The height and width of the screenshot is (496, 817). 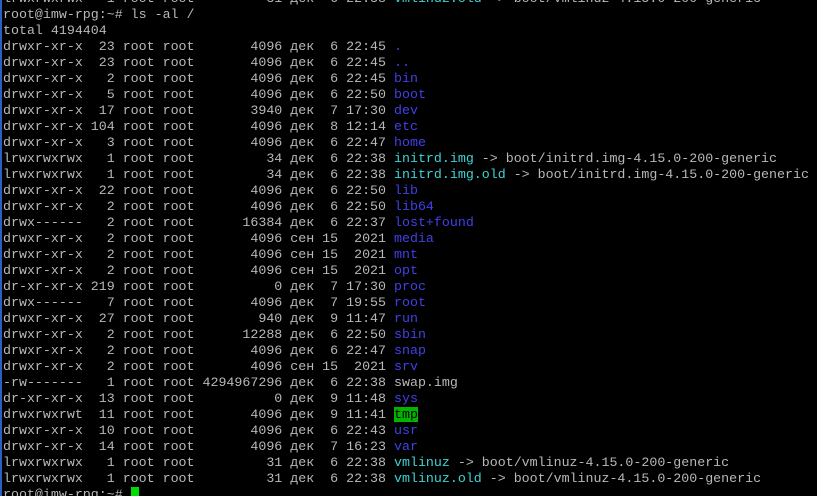 I want to click on entry-name: root, so click(x=410, y=302).